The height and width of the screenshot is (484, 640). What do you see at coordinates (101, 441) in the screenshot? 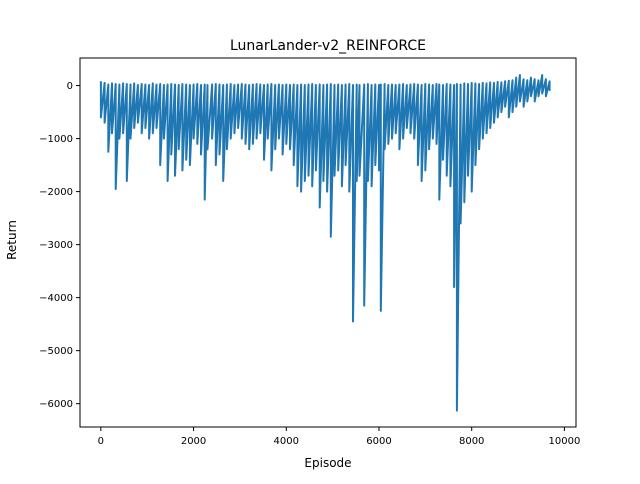
I see `x-tick-label: 0` at bounding box center [101, 441].